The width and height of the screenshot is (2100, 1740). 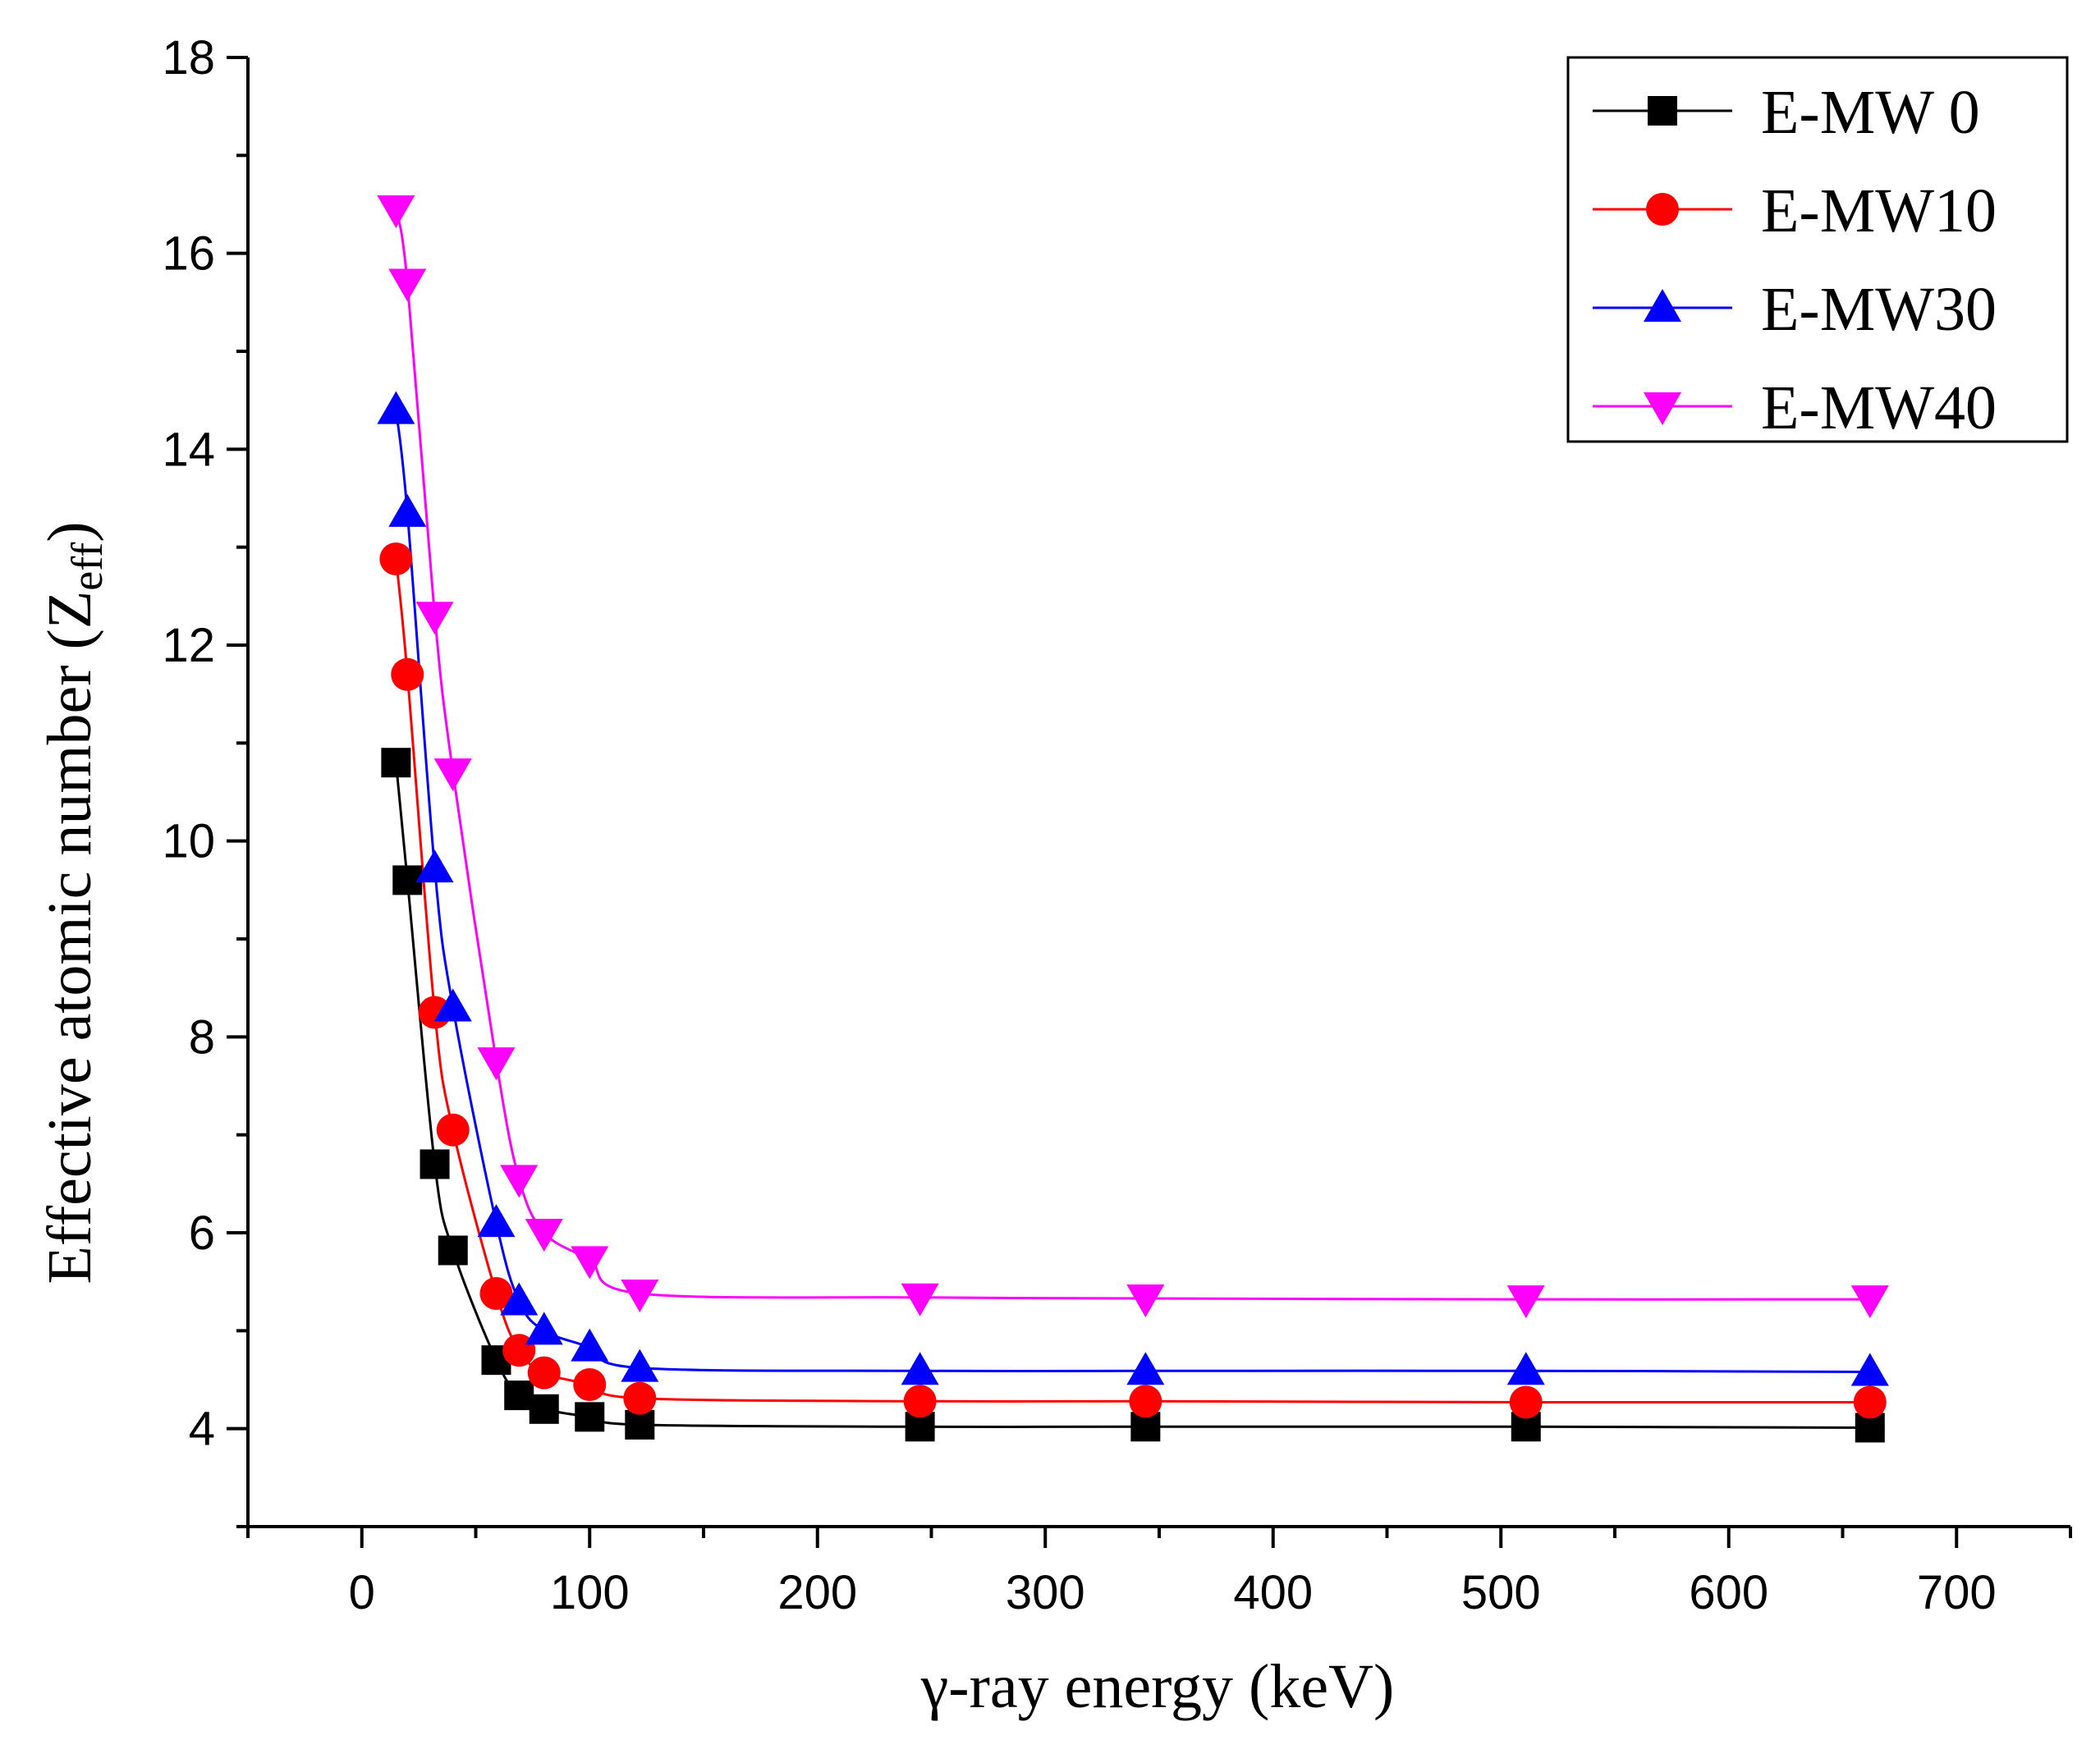 I want to click on legend-label: E-MW30, so click(x=1879, y=310).